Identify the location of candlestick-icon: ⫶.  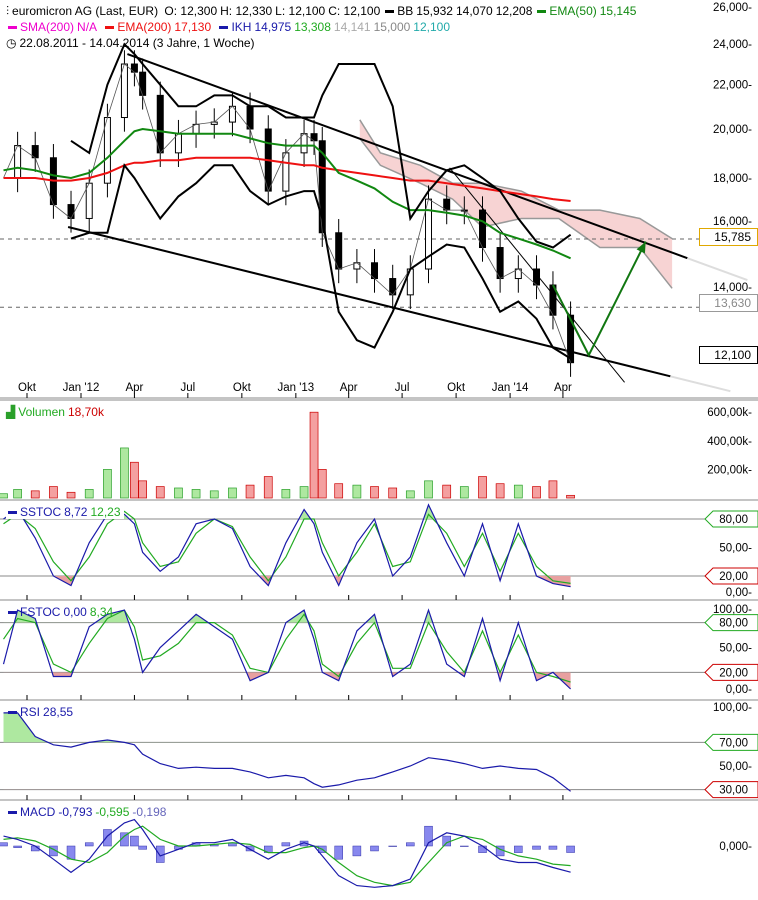
(8, 11).